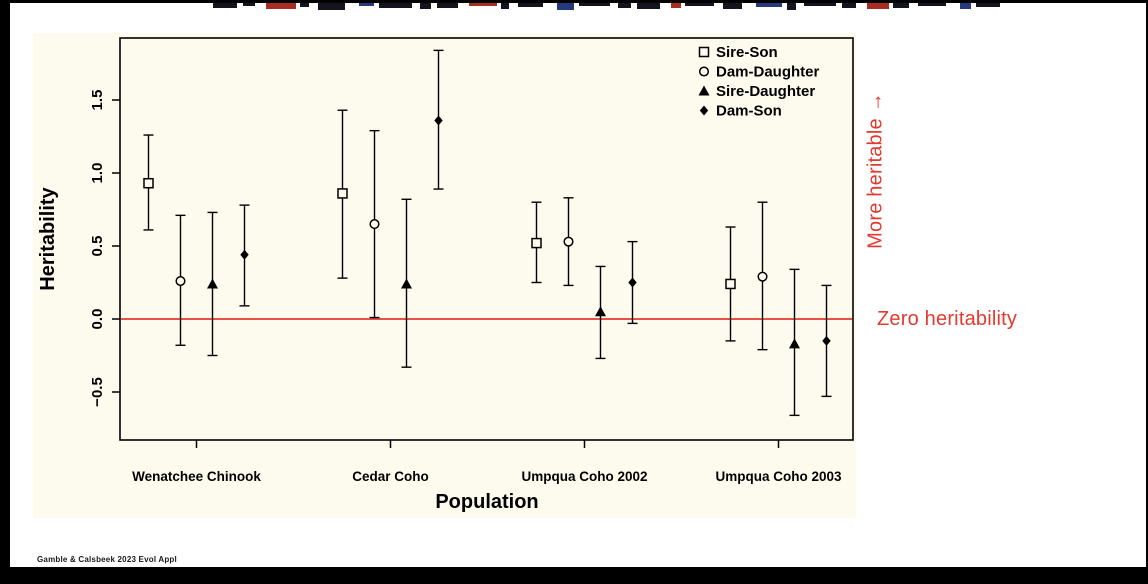 The height and width of the screenshot is (584, 1148). I want to click on legend: Sire-Son Dam-Daughter Sire-Daughter Dam-Son, so click(759, 82).